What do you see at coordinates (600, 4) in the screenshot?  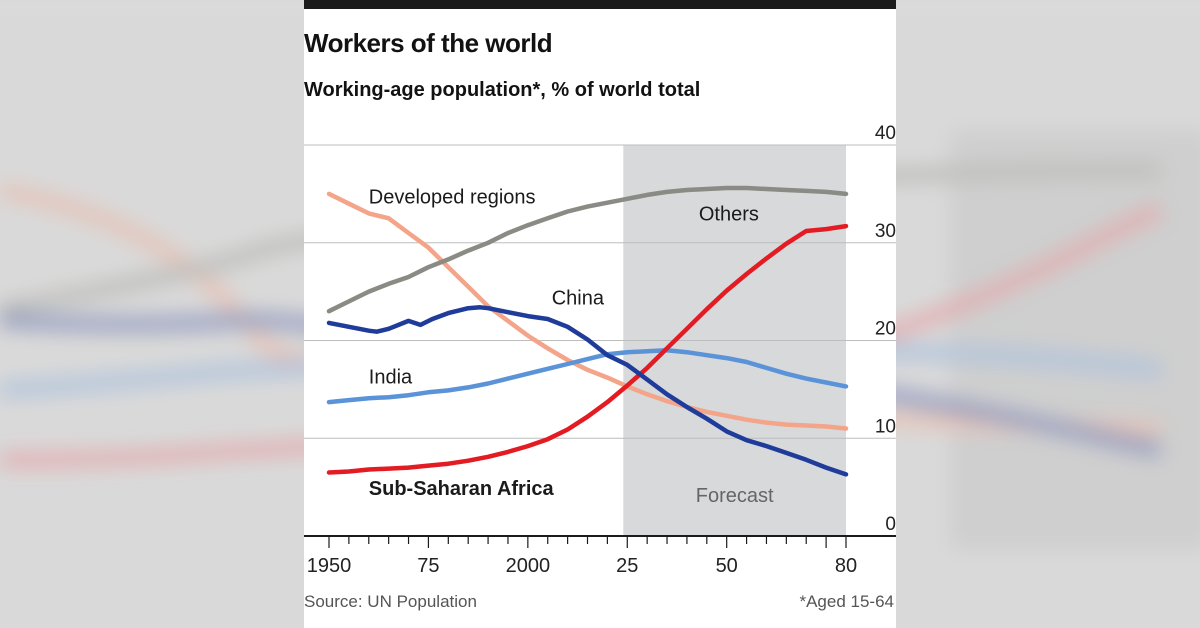 I see `top-rule` at bounding box center [600, 4].